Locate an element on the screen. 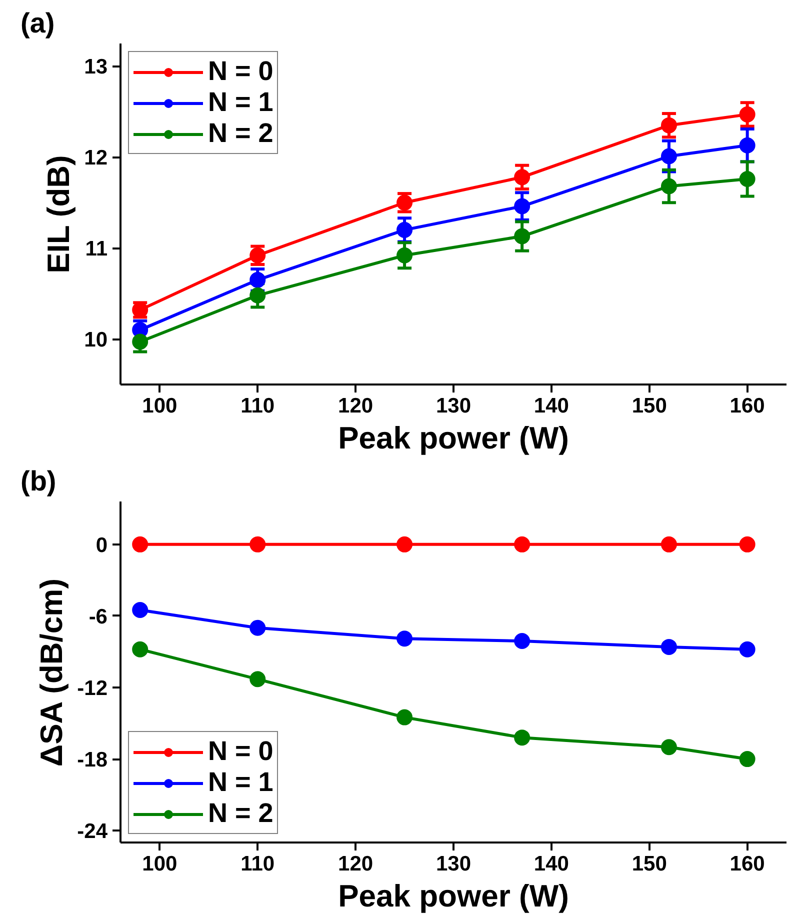  y-tick-label: -24 is located at coordinates (92, 832).